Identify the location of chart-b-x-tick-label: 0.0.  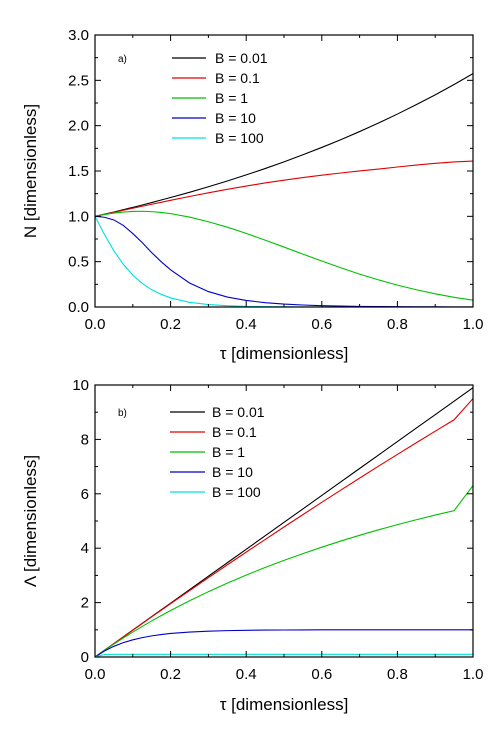
(95, 674).